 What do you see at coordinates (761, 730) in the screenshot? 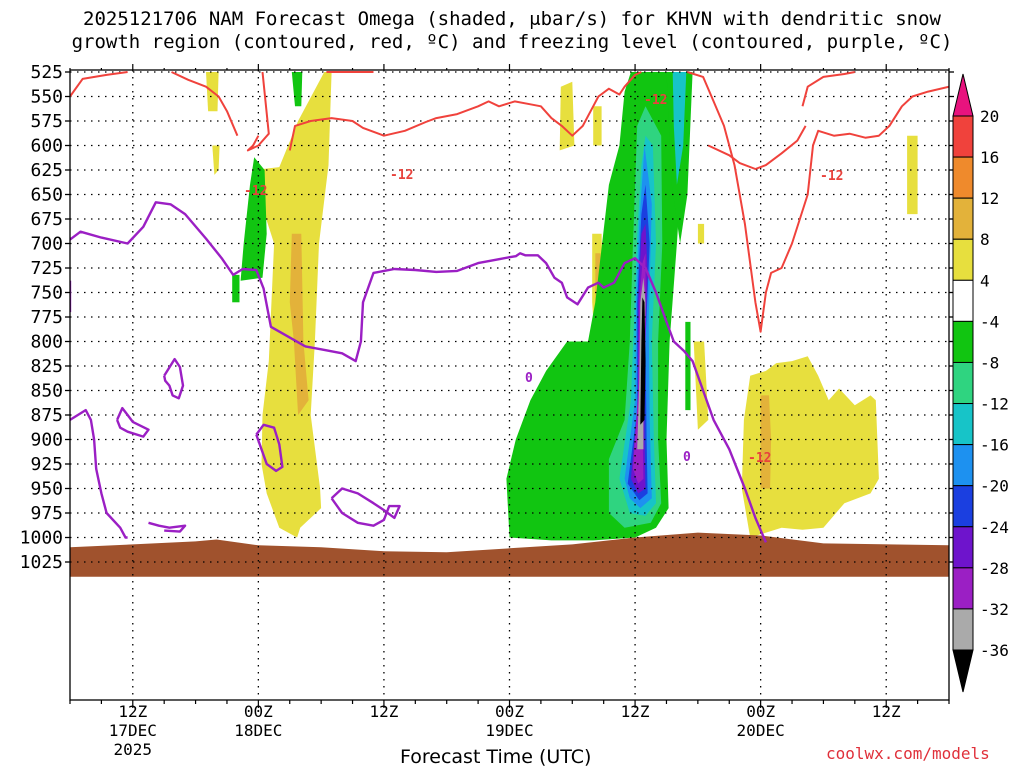
I see `x-tick-label: 20DEC` at bounding box center [761, 730].